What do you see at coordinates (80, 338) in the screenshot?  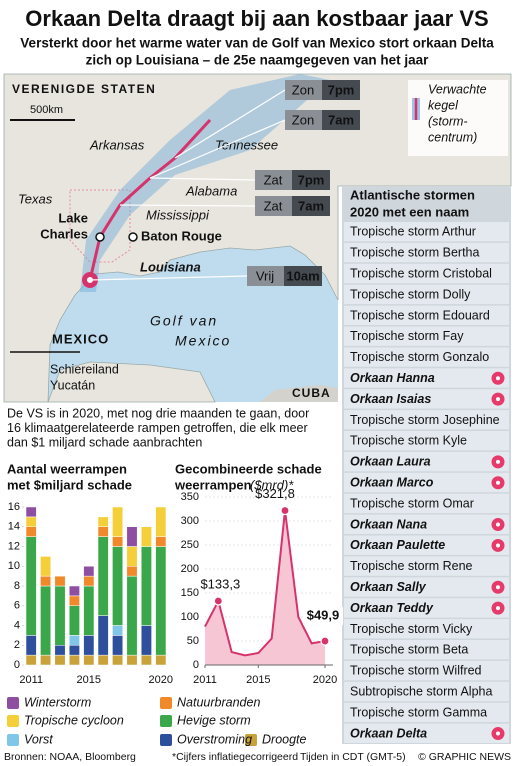 I see `map-label: MEXICO` at bounding box center [80, 338].